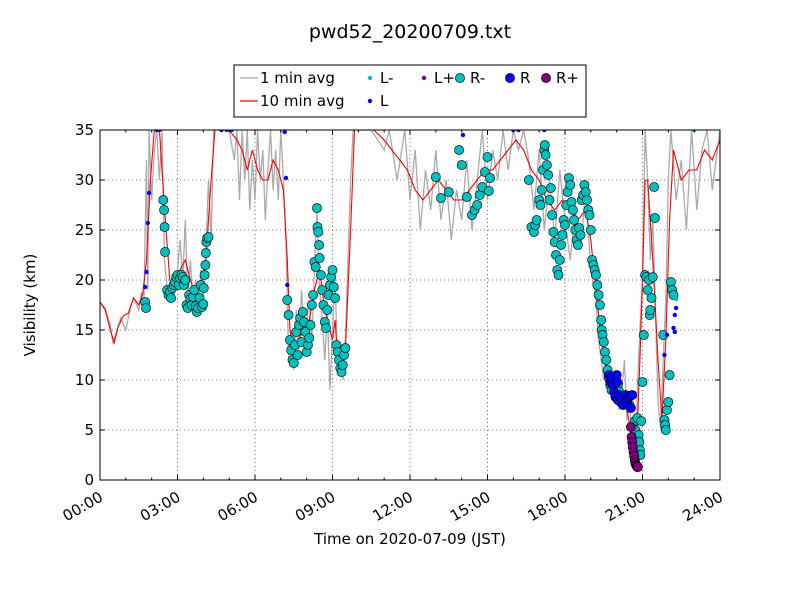 The height and width of the screenshot is (600, 800). What do you see at coordinates (84, 330) in the screenshot?
I see `y-tick-label: 15` at bounding box center [84, 330].